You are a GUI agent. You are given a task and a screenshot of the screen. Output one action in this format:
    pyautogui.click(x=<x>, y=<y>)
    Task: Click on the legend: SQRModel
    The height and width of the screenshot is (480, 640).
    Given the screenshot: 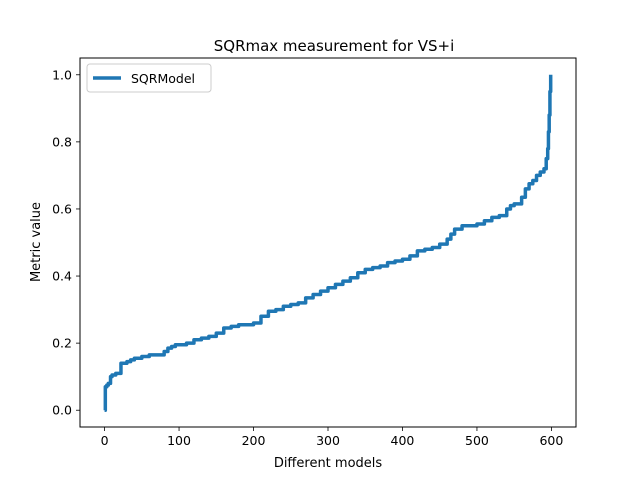 What is the action you would take?
    pyautogui.click(x=149, y=78)
    